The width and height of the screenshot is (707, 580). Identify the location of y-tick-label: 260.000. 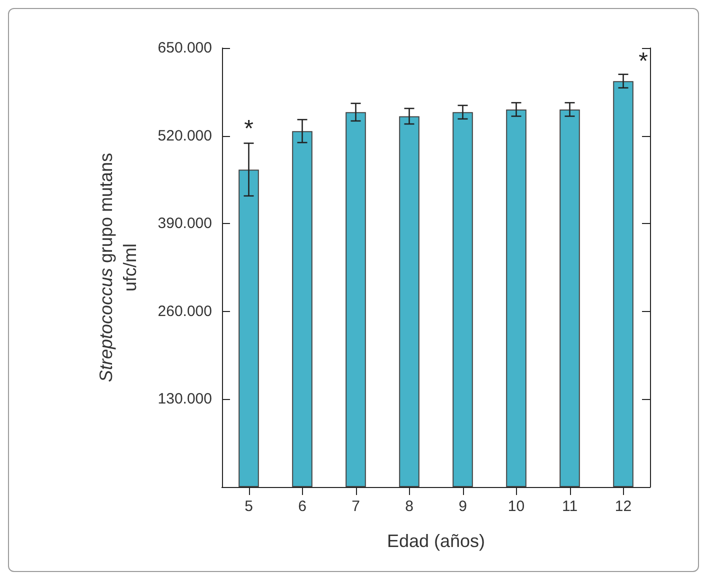
(185, 311).